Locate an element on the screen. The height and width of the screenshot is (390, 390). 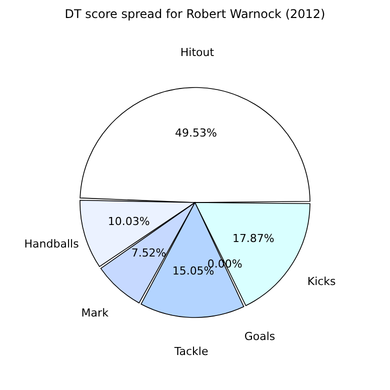
slice-label: Kicks is located at coordinates (321, 281).